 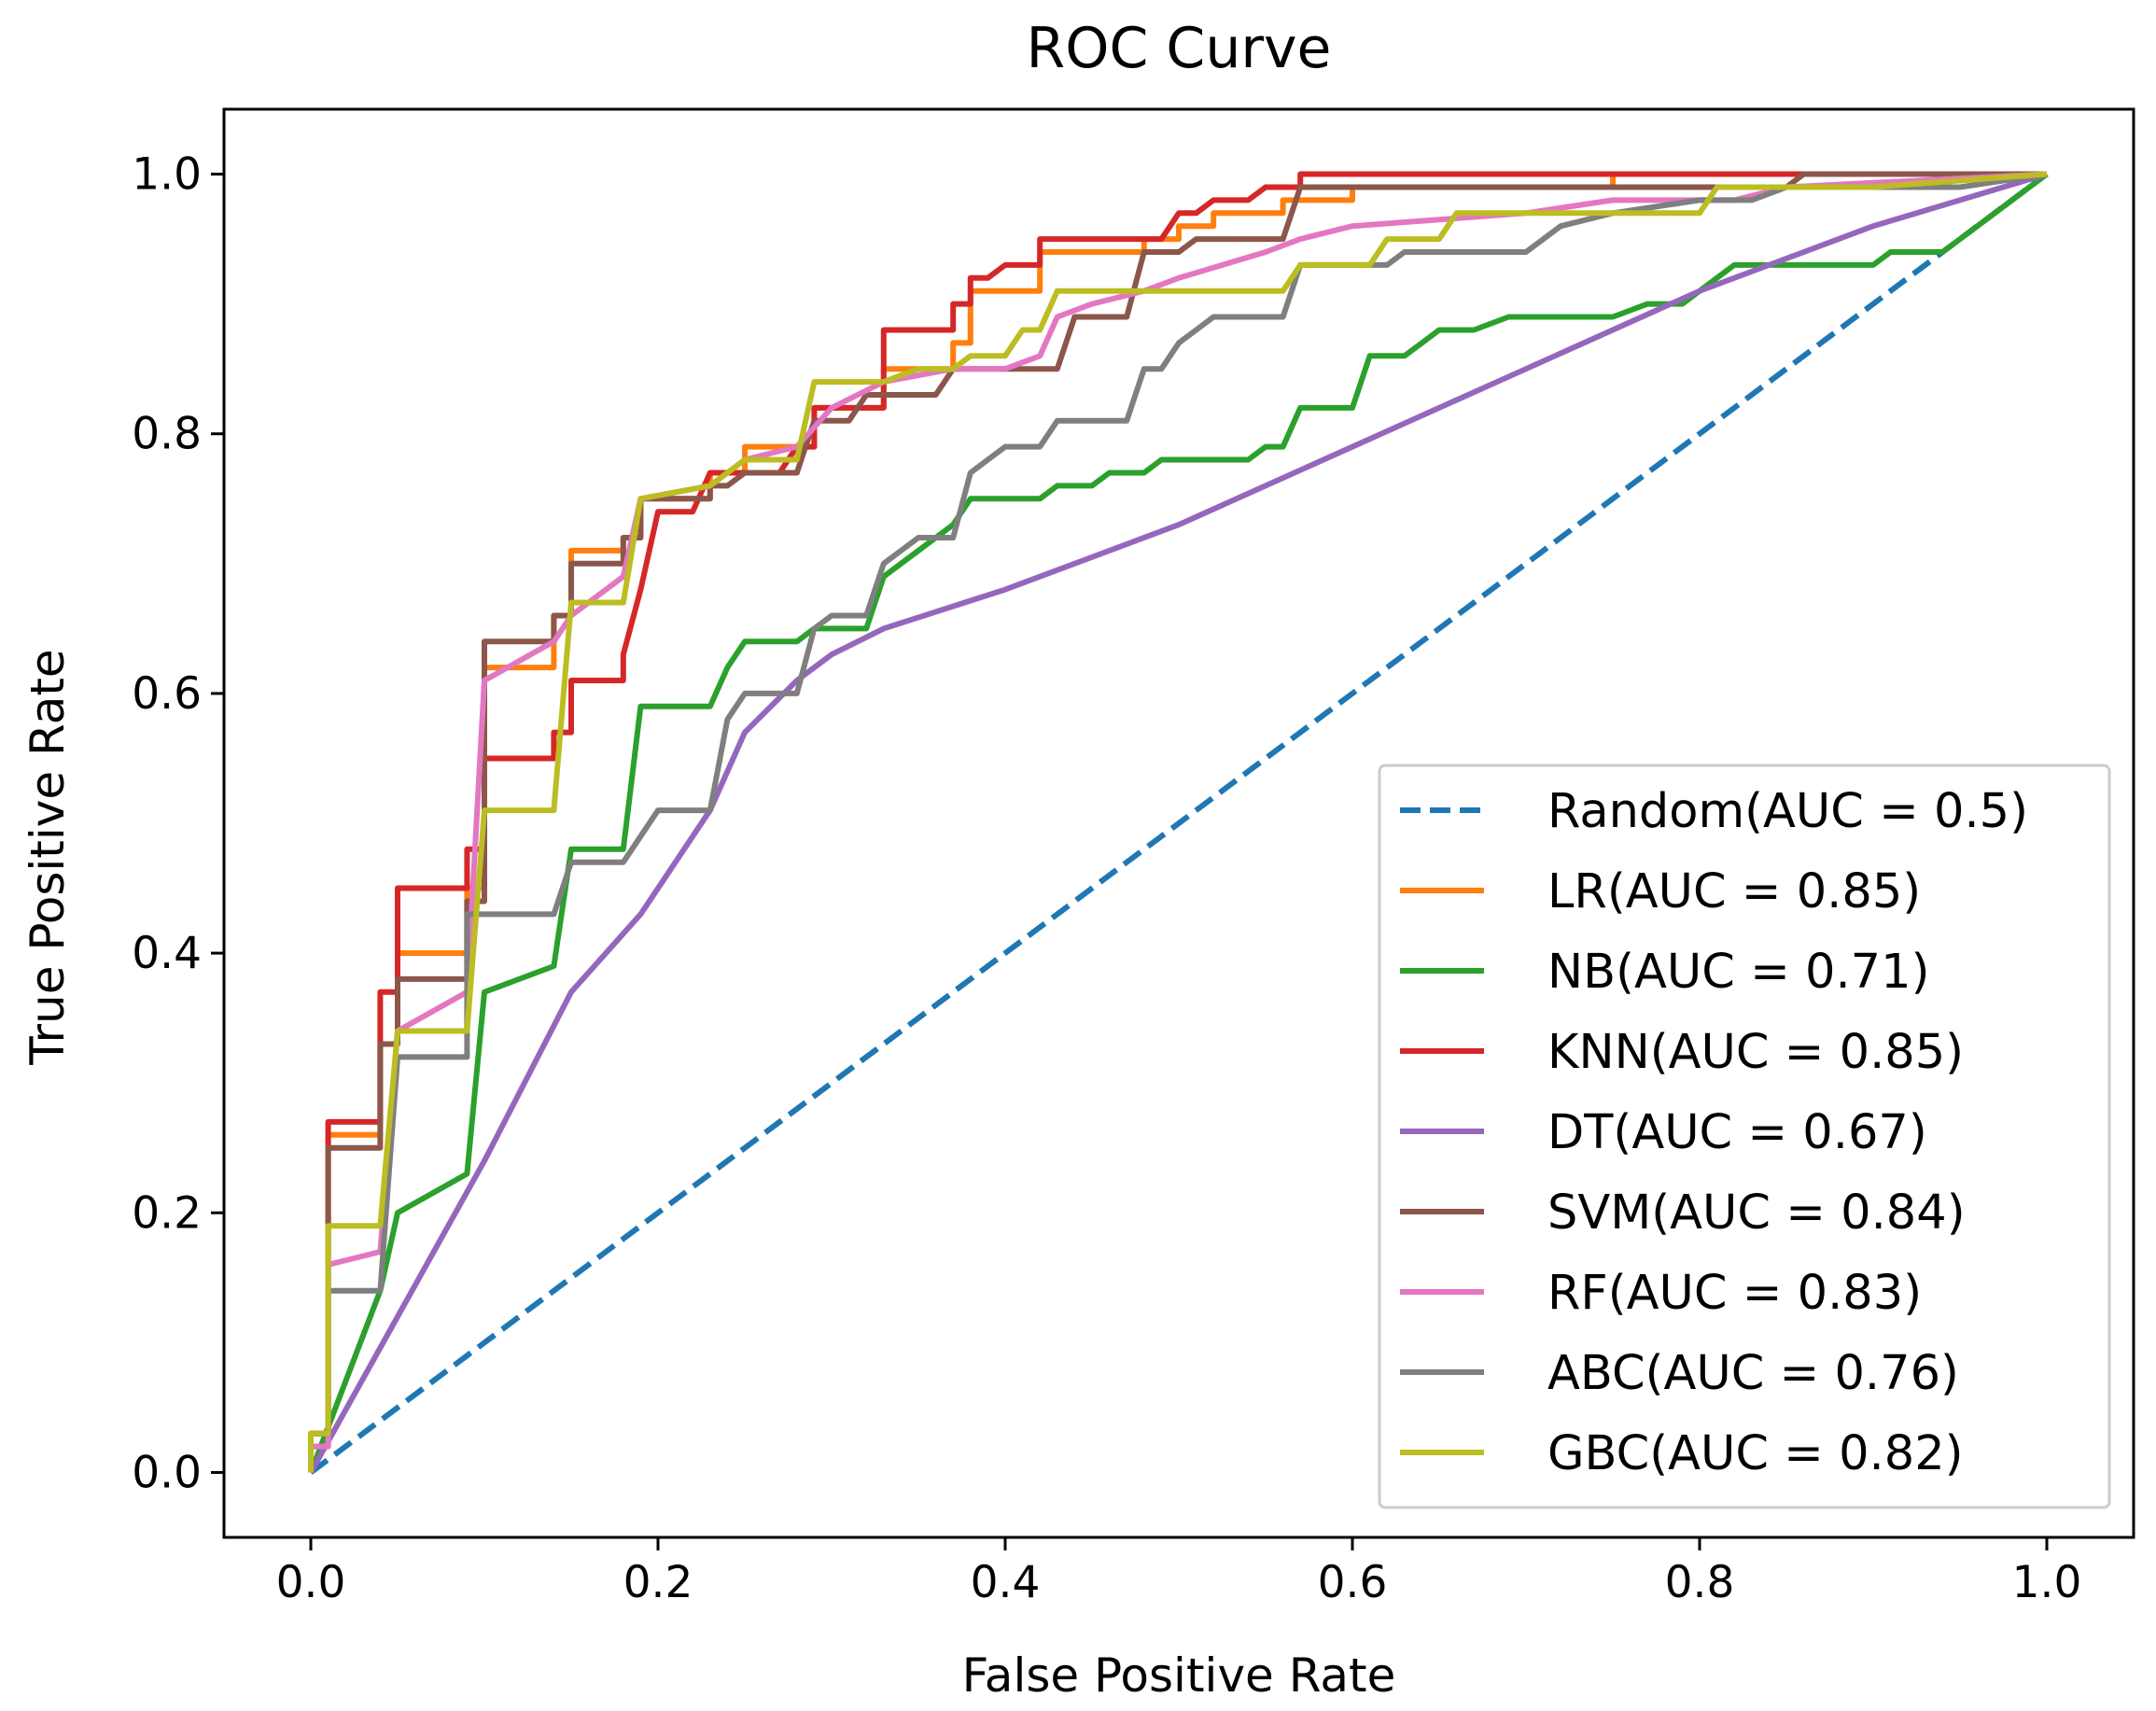 What do you see at coordinates (1737, 1132) in the screenshot?
I see `legend-label-4: DT(AUC = 0.67)` at bounding box center [1737, 1132].